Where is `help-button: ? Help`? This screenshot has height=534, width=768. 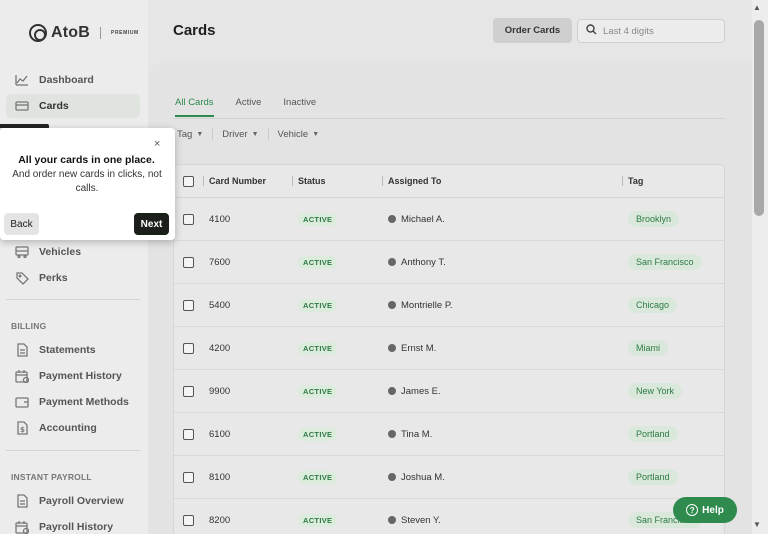
help-button: ? Help is located at coordinates (705, 510).